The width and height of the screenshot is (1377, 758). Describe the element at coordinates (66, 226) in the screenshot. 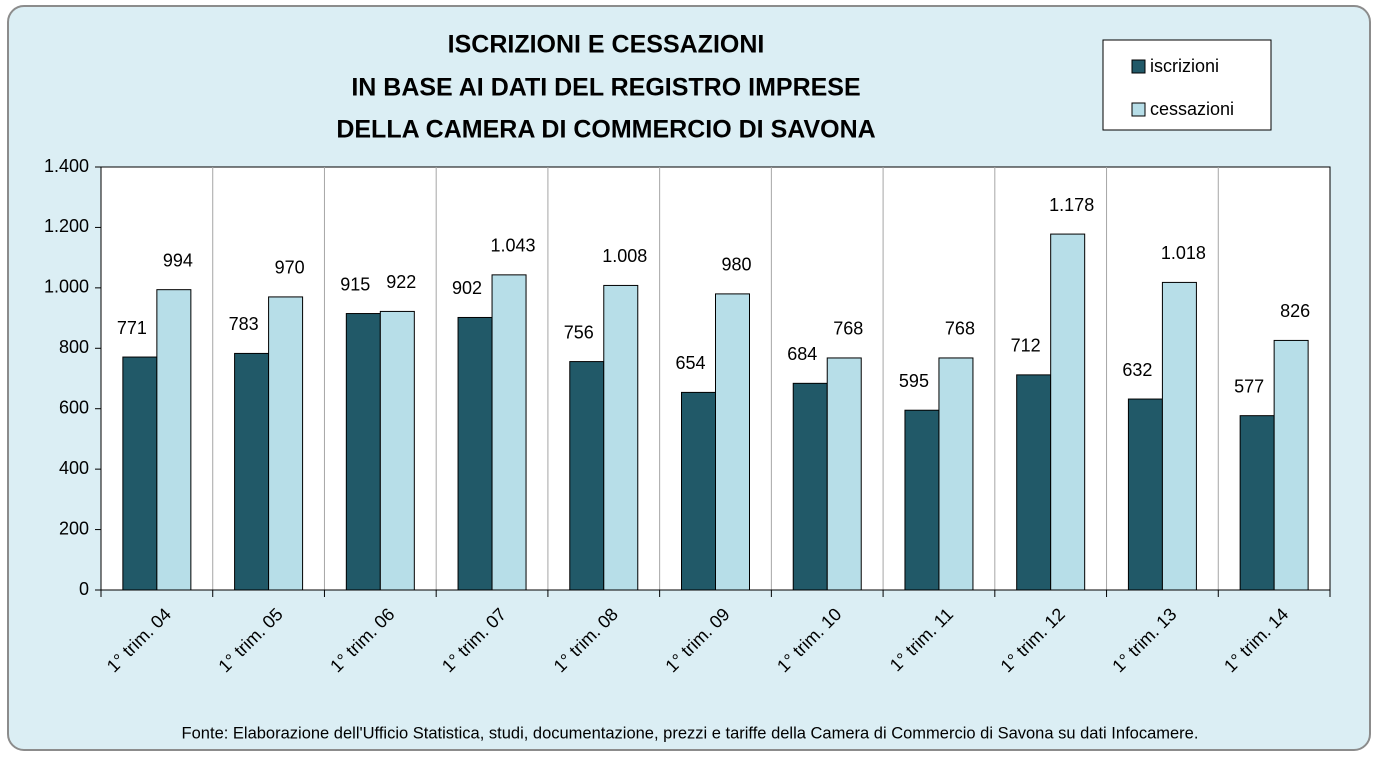

I see `y-tick-label: 1.200` at that location.